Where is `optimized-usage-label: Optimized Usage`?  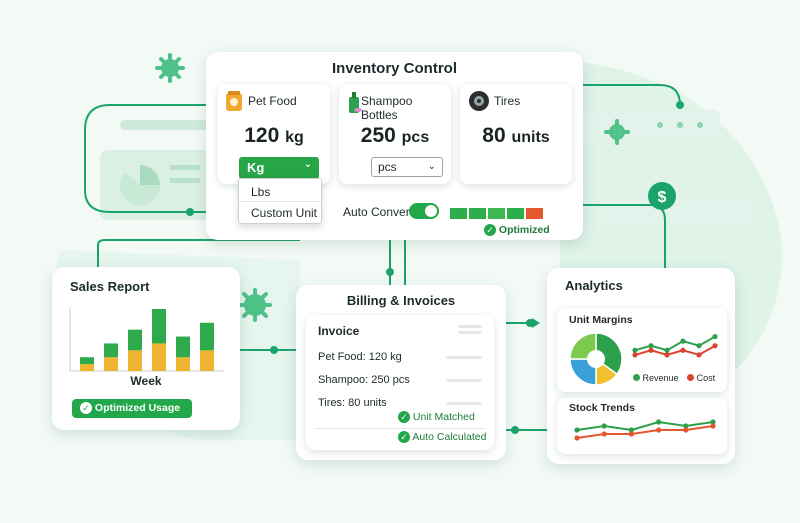 optimized-usage-label: Optimized Usage is located at coordinates (137, 408).